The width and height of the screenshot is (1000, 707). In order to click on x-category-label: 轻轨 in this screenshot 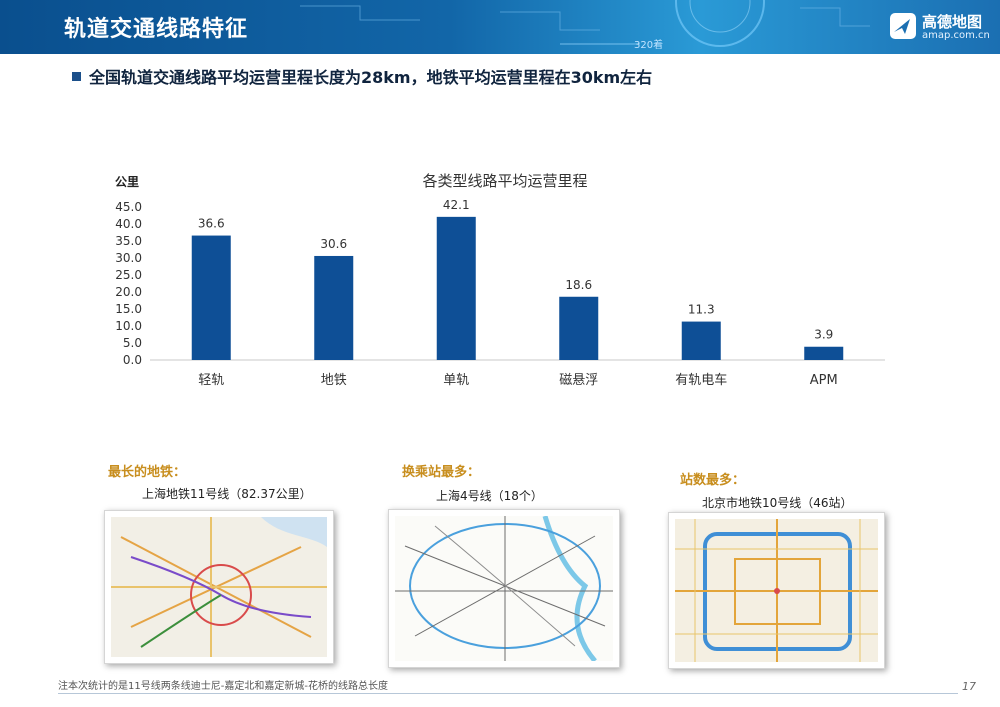, I will do `click(211, 380)`.